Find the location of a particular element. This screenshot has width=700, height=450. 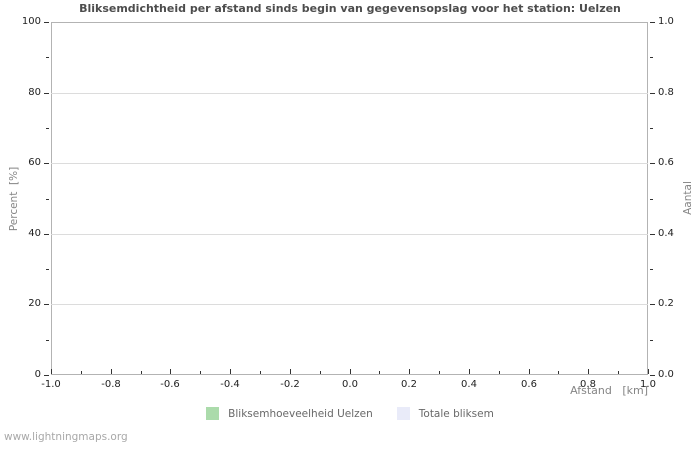

watermark-text: www.lightningmaps.org is located at coordinates (66, 437).